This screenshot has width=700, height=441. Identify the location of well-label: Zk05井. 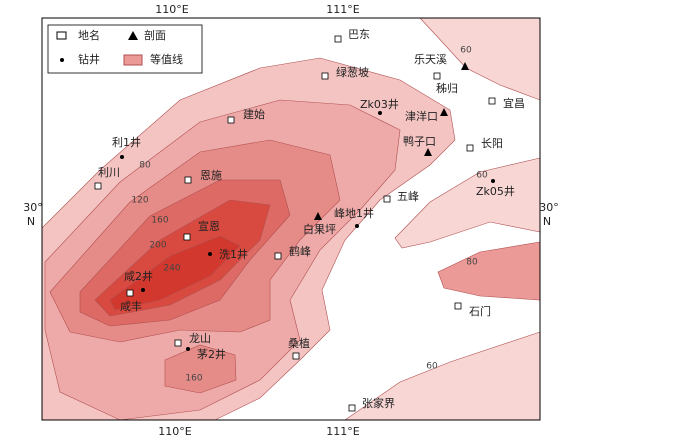
(495, 191).